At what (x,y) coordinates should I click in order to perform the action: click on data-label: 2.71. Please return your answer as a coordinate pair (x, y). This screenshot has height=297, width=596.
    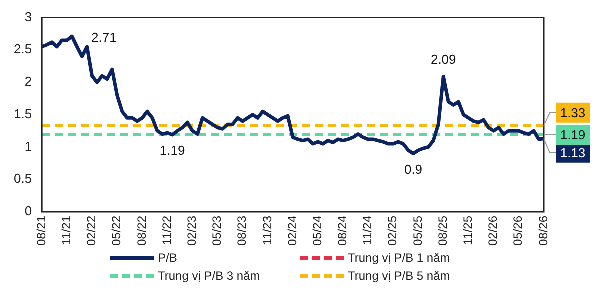
    Looking at the image, I should click on (104, 38).